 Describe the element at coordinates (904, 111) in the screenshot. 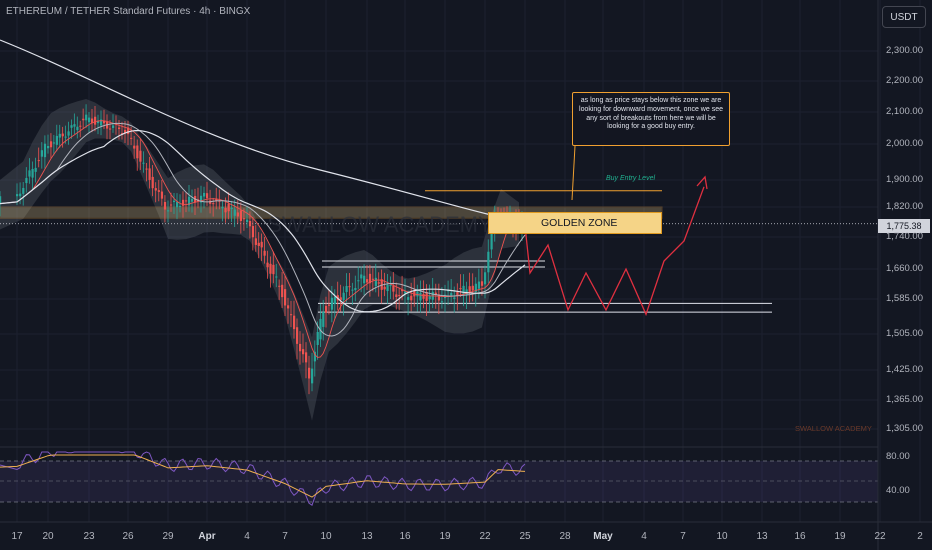

I see `price-tick-label: 2,100.00` at that location.